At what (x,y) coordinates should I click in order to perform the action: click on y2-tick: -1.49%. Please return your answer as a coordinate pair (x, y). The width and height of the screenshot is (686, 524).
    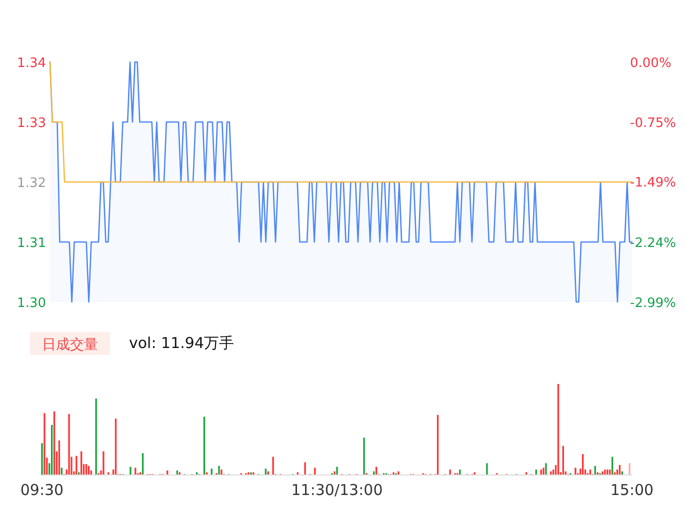
    Looking at the image, I should click on (653, 183).